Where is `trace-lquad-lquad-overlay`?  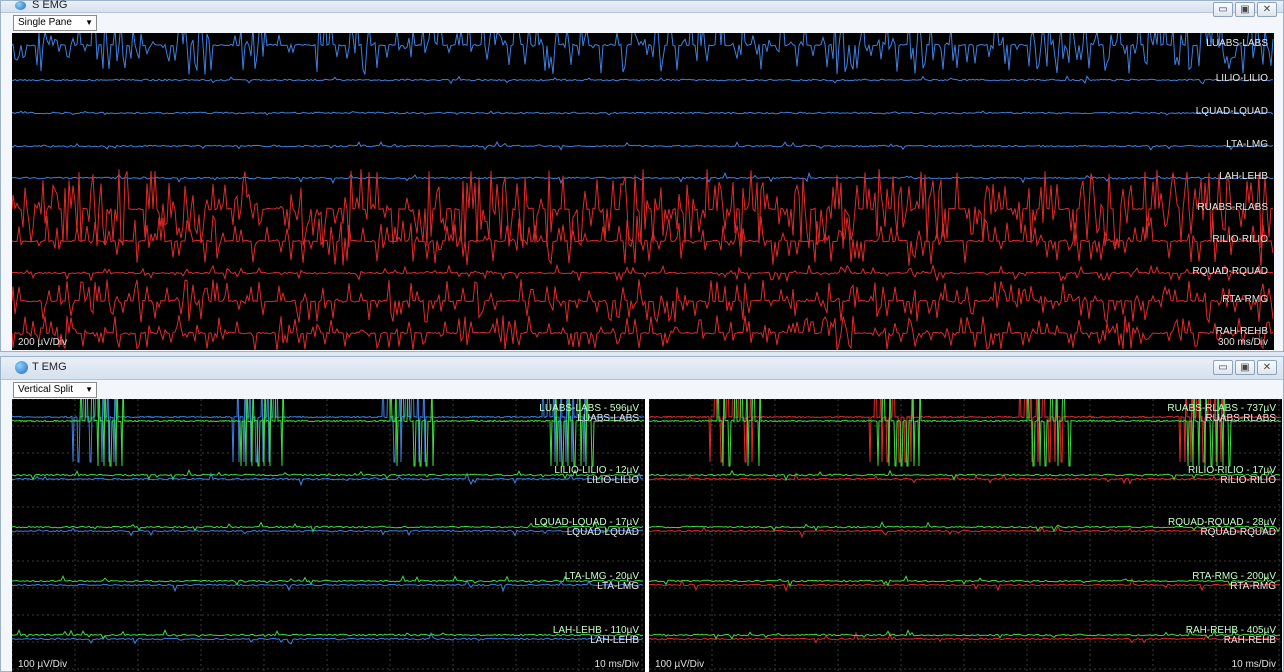
trace-lquad-lquad-overlay is located at coordinates (328, 527).